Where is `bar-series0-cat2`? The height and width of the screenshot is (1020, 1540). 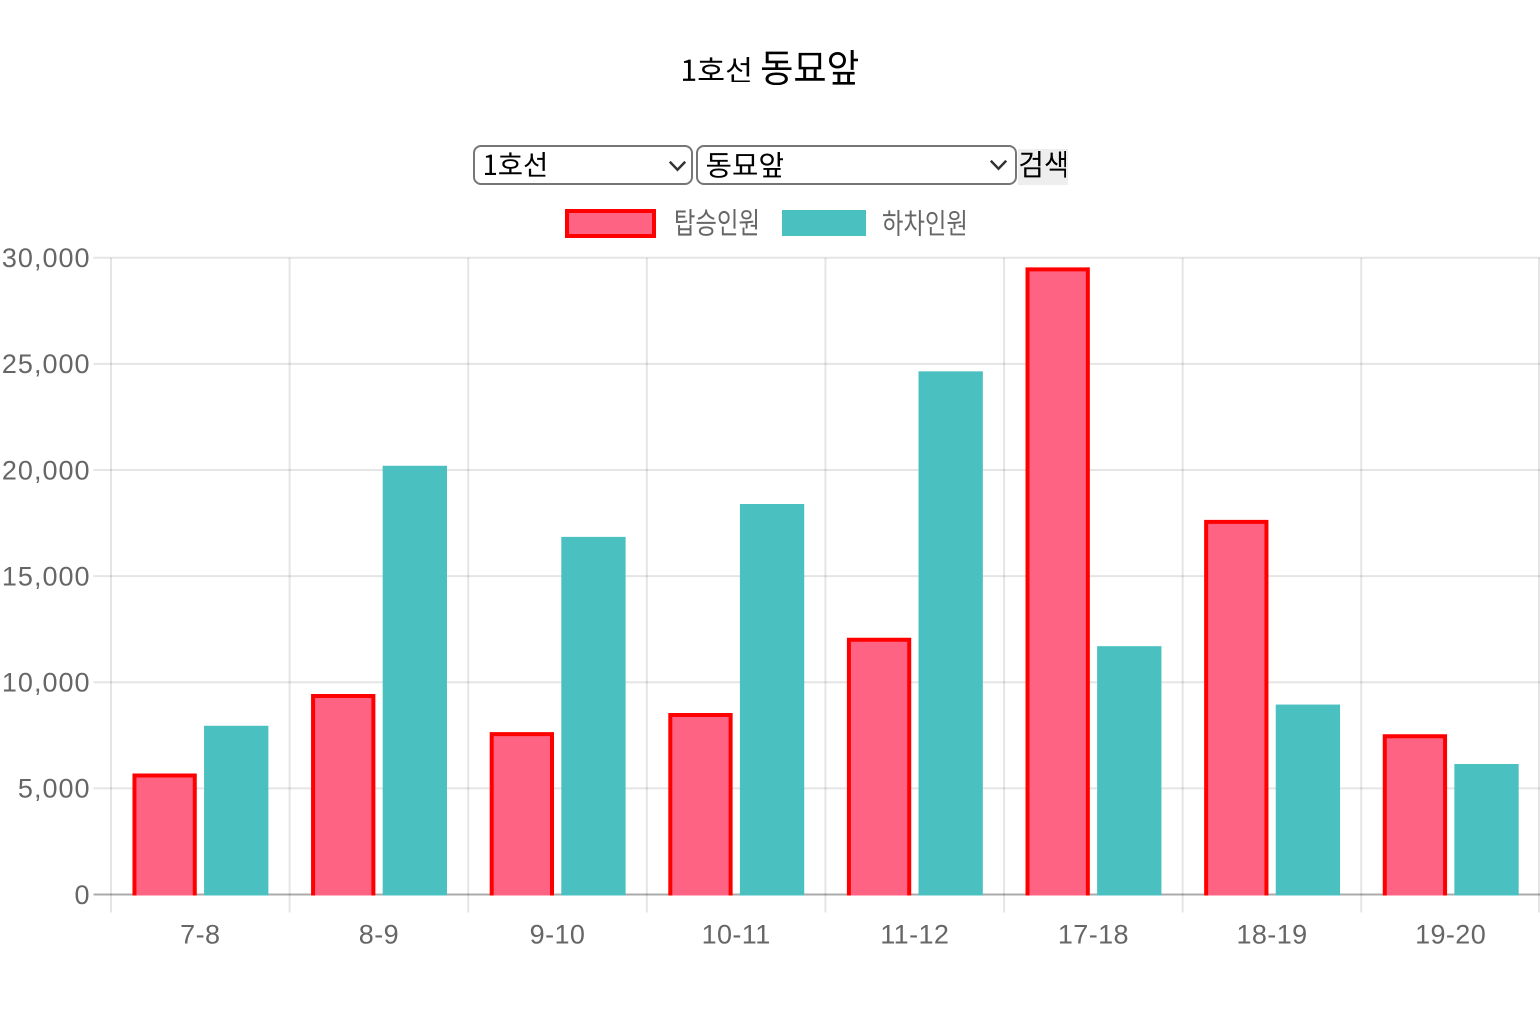
bar-series0-cat2 is located at coordinates (521, 814).